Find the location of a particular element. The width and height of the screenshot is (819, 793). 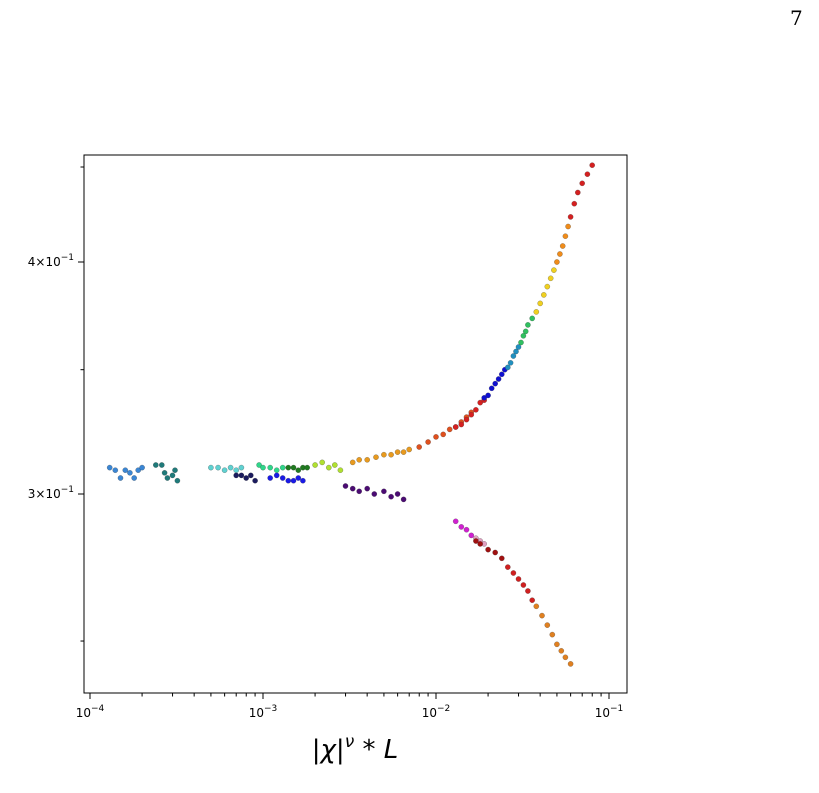

x-axis-label: |χ|ν * L is located at coordinates (355, 748).